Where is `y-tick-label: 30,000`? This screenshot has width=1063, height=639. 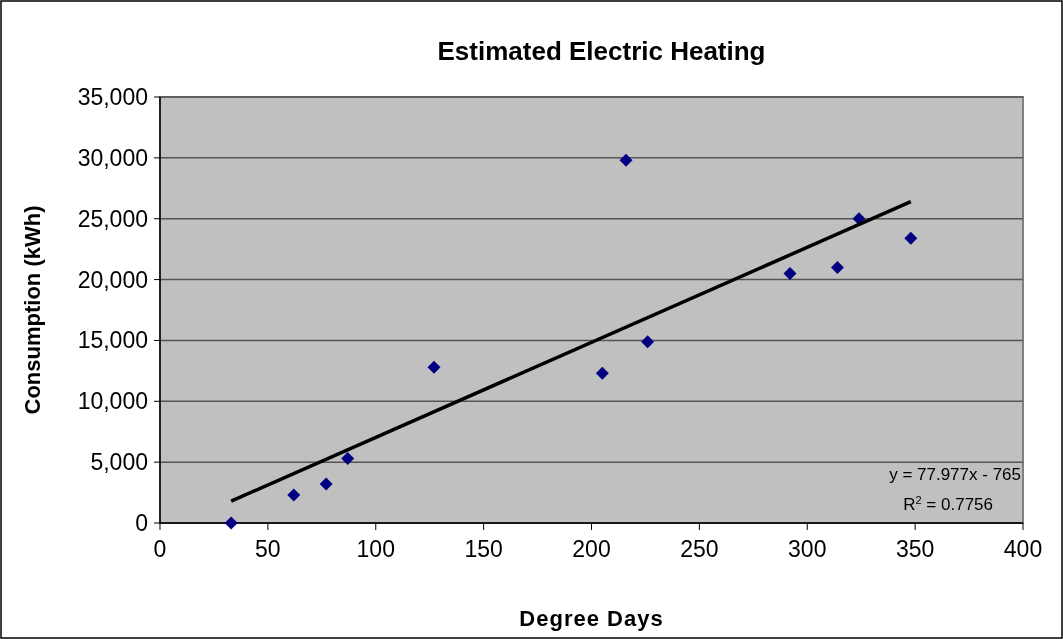 y-tick-label: 30,000 is located at coordinates (112, 157).